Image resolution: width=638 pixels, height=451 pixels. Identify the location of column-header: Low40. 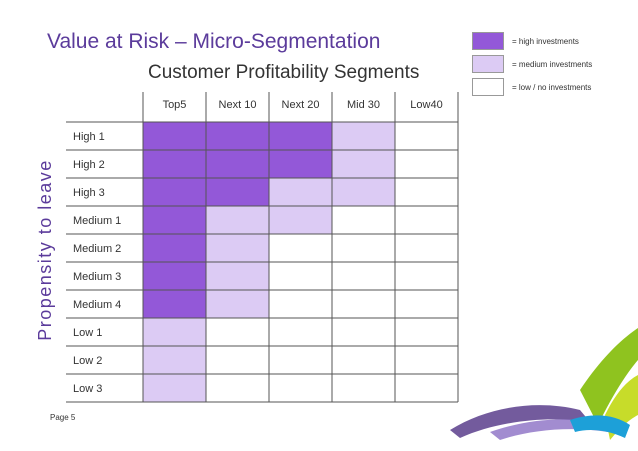
(426, 105).